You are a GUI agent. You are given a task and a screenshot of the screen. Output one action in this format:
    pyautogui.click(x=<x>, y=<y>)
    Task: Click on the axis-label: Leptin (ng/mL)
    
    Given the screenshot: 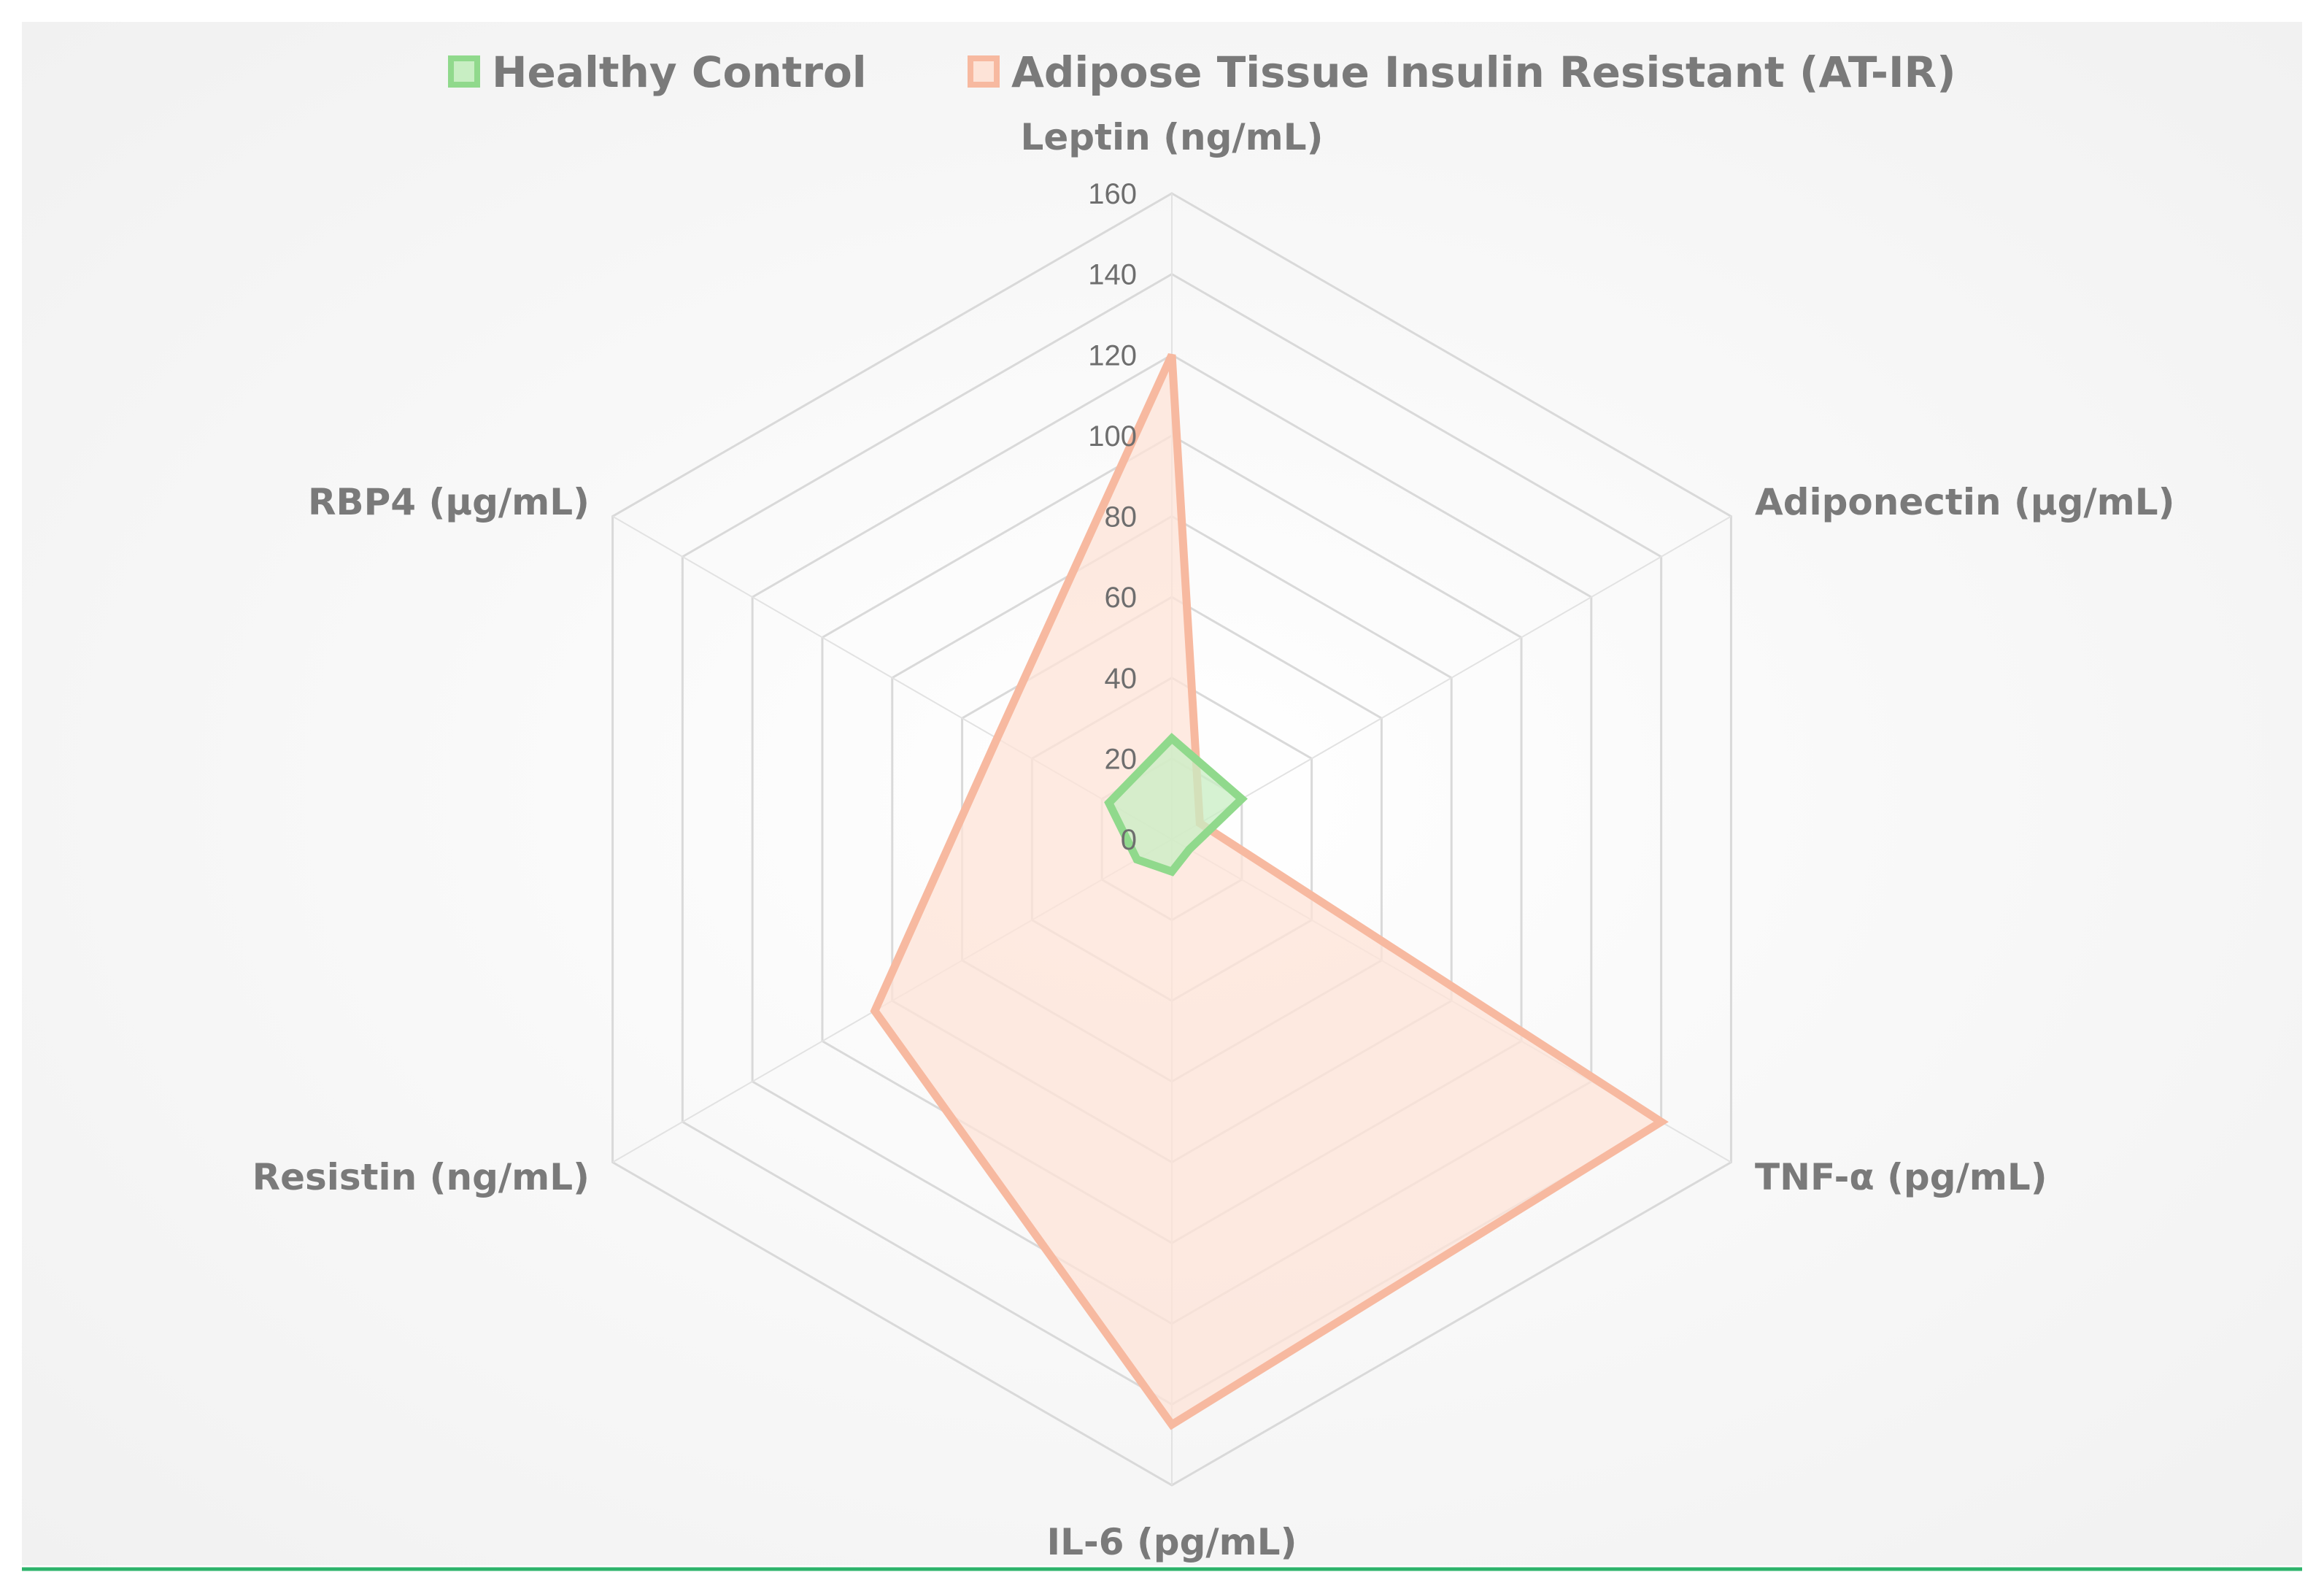 What is the action you would take?
    pyautogui.click(x=1172, y=137)
    